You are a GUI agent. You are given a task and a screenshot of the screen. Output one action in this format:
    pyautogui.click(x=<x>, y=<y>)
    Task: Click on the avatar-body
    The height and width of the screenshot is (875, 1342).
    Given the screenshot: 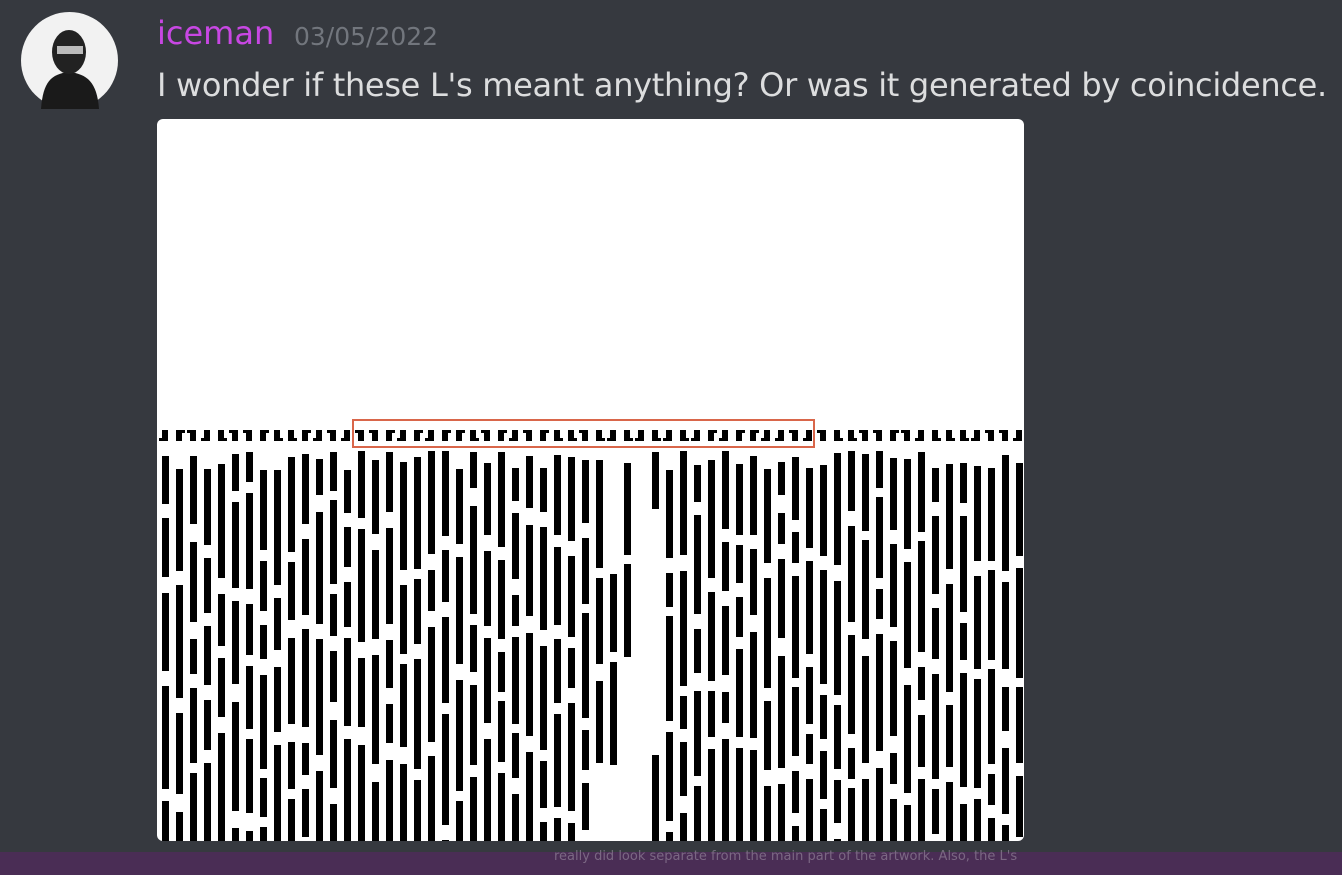 What is the action you would take?
    pyautogui.click(x=70, y=90)
    